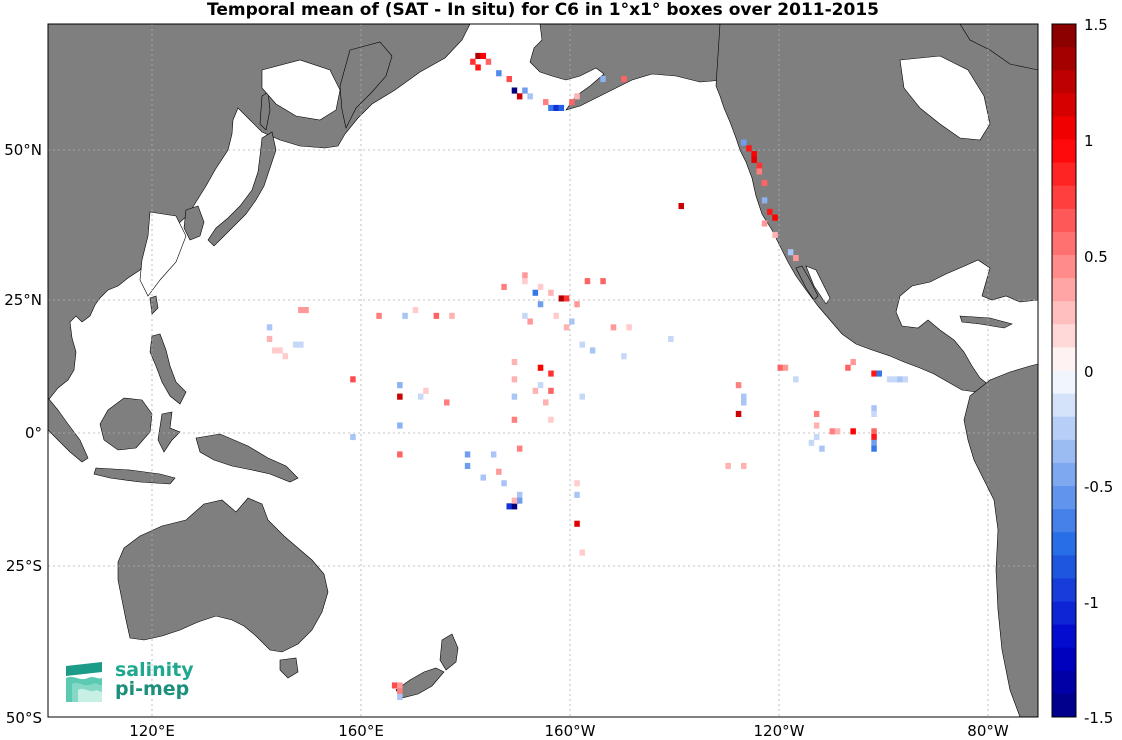  What do you see at coordinates (132, 682) in the screenshot?
I see `salinity-pi-mep-logo: salinity pi-mep` at bounding box center [132, 682].